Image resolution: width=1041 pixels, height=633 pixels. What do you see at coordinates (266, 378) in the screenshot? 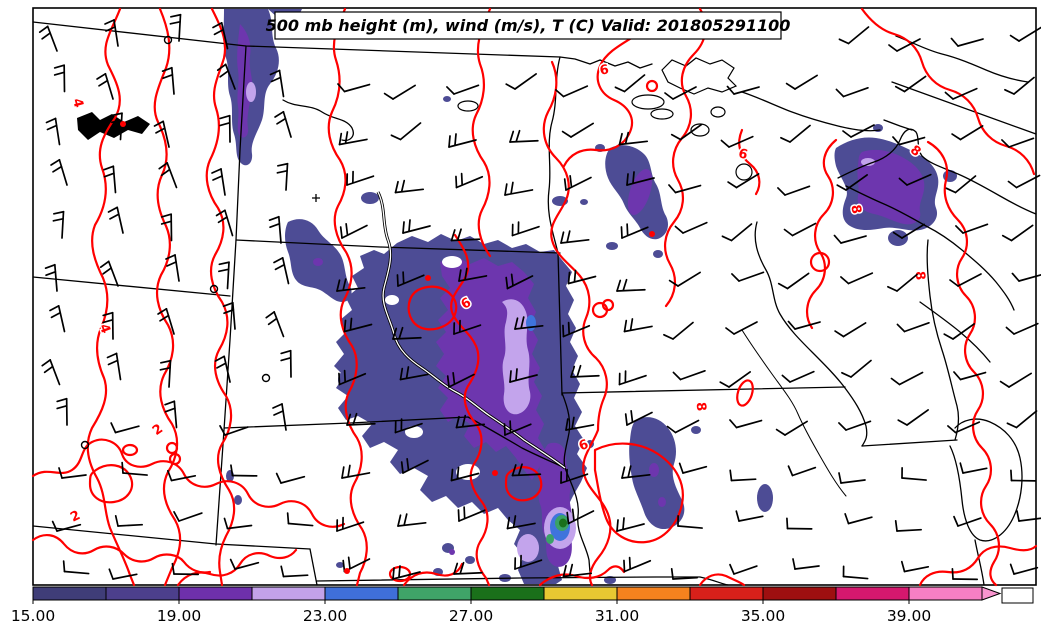
I see `calm-circle-marker` at bounding box center [266, 378].